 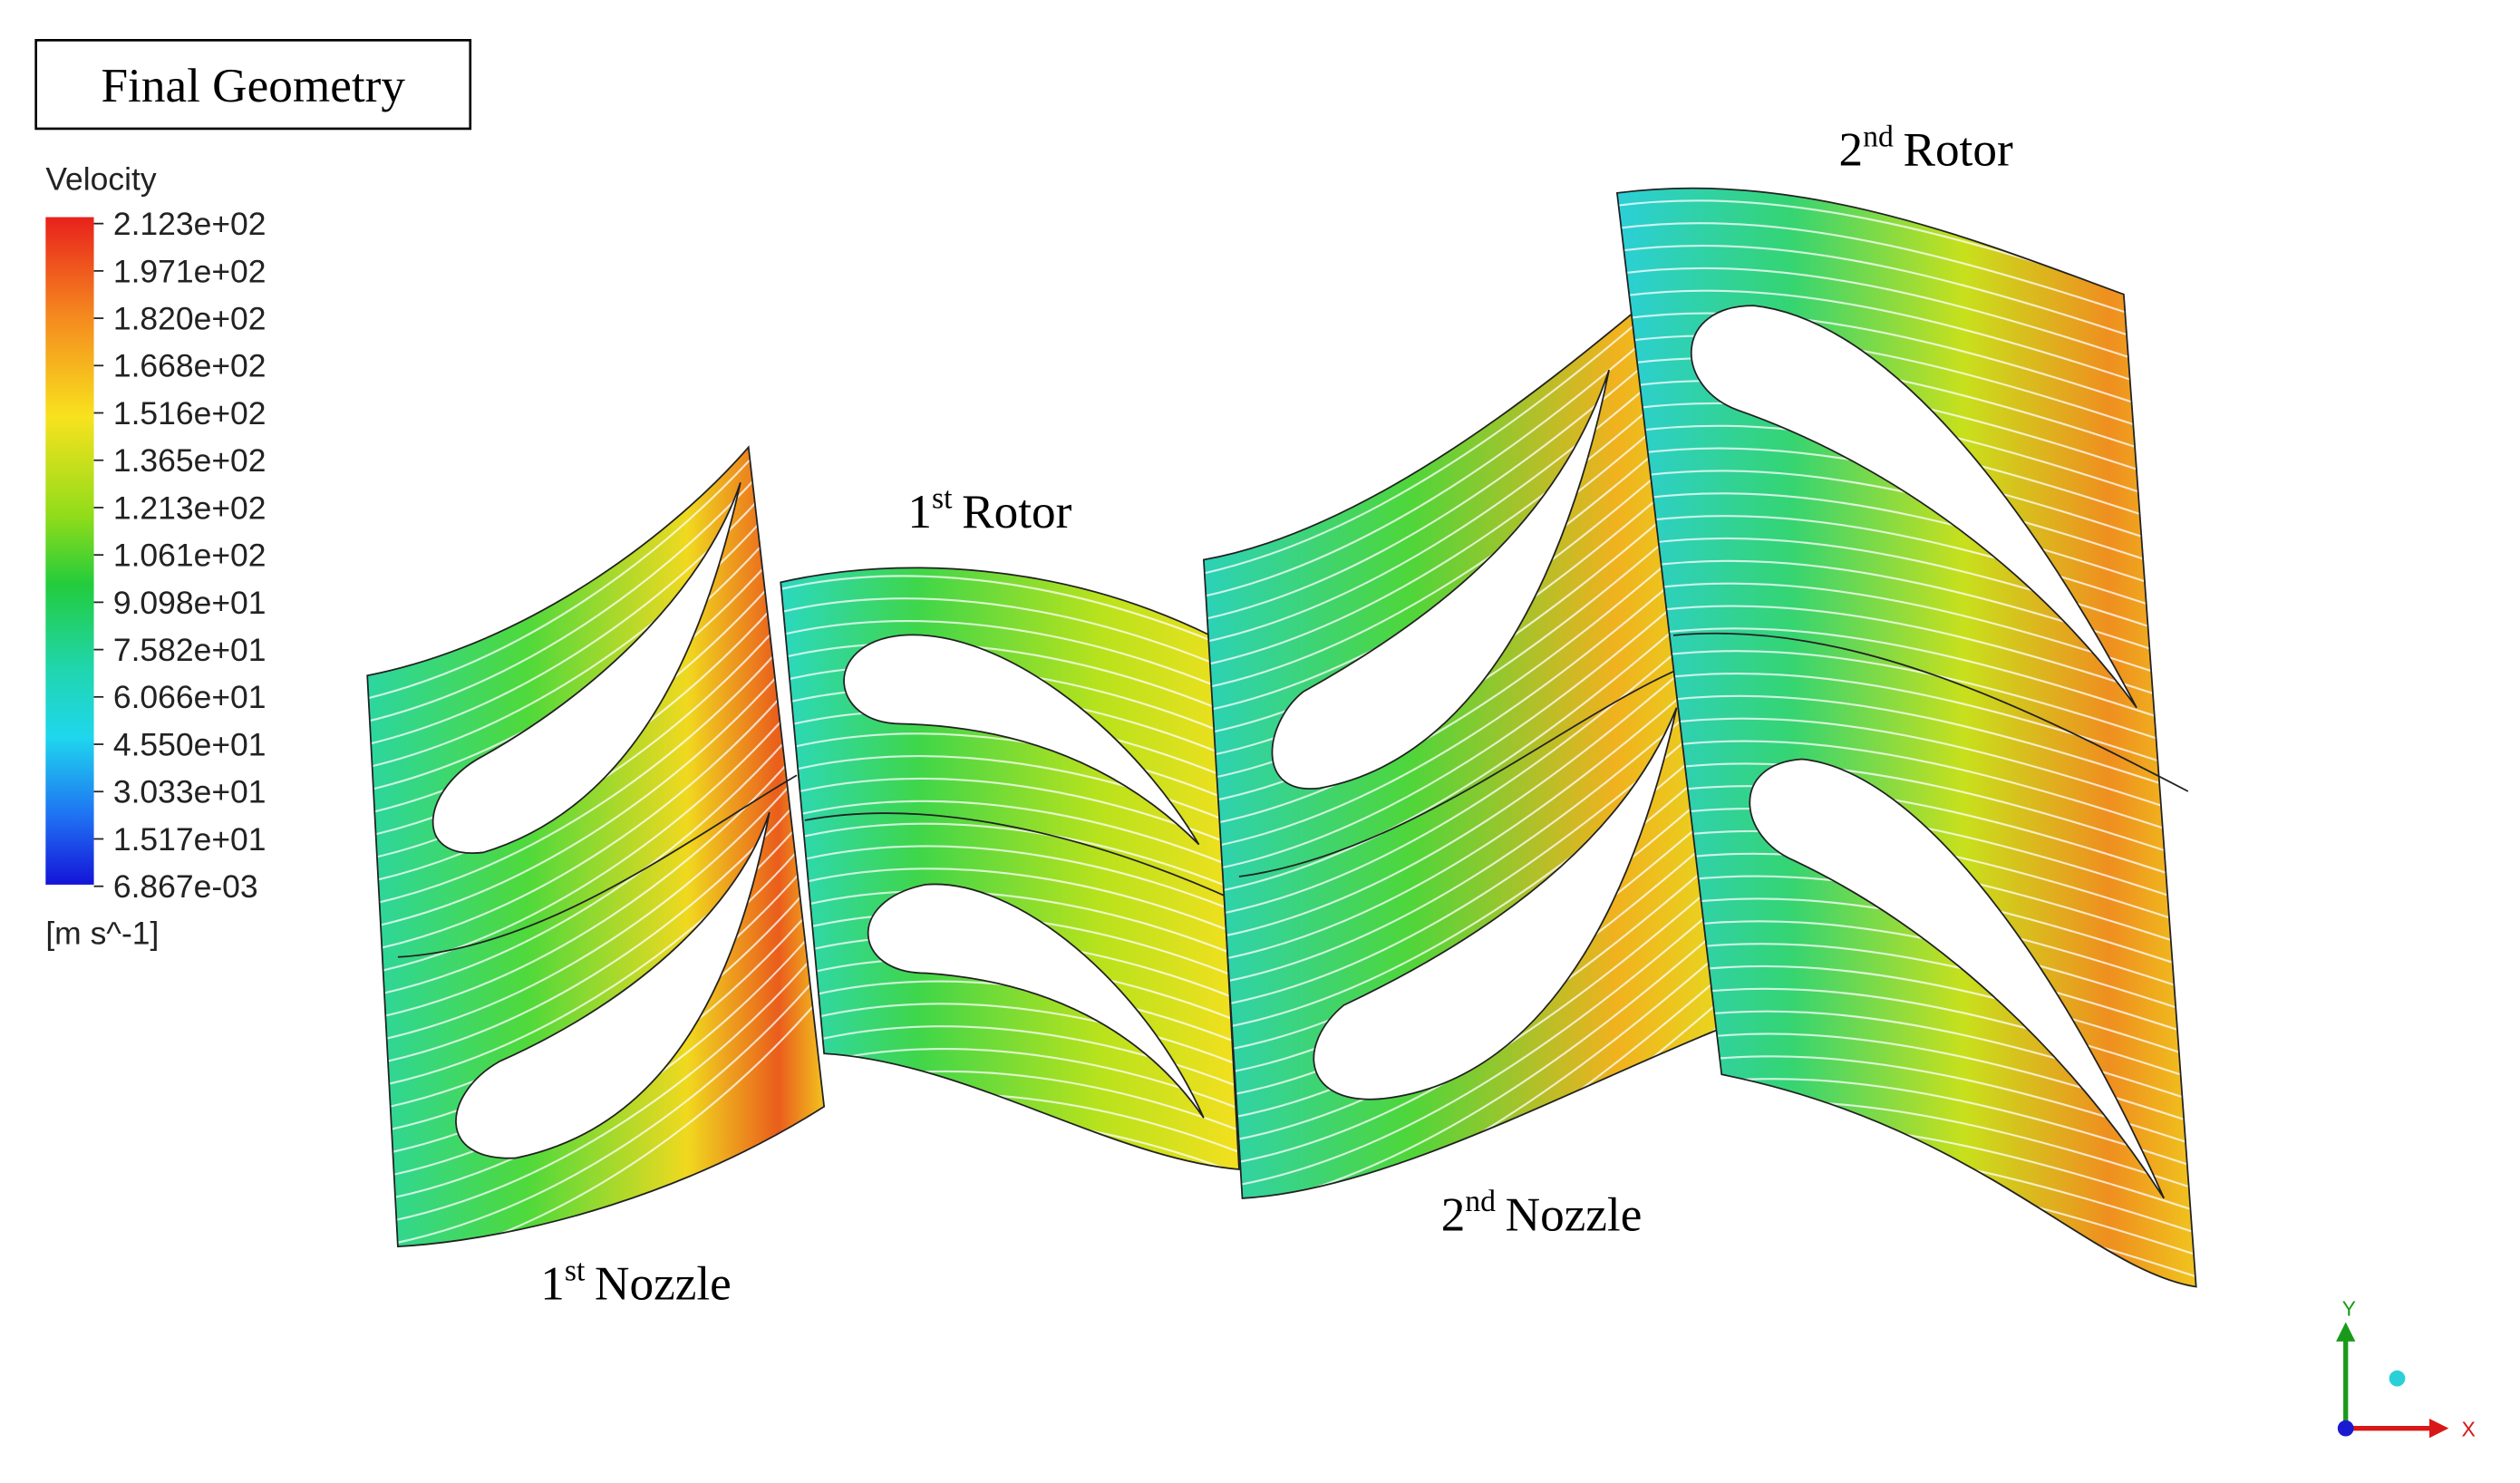 I want to click on stage-label: 1st Nozzle, so click(x=635, y=1282).